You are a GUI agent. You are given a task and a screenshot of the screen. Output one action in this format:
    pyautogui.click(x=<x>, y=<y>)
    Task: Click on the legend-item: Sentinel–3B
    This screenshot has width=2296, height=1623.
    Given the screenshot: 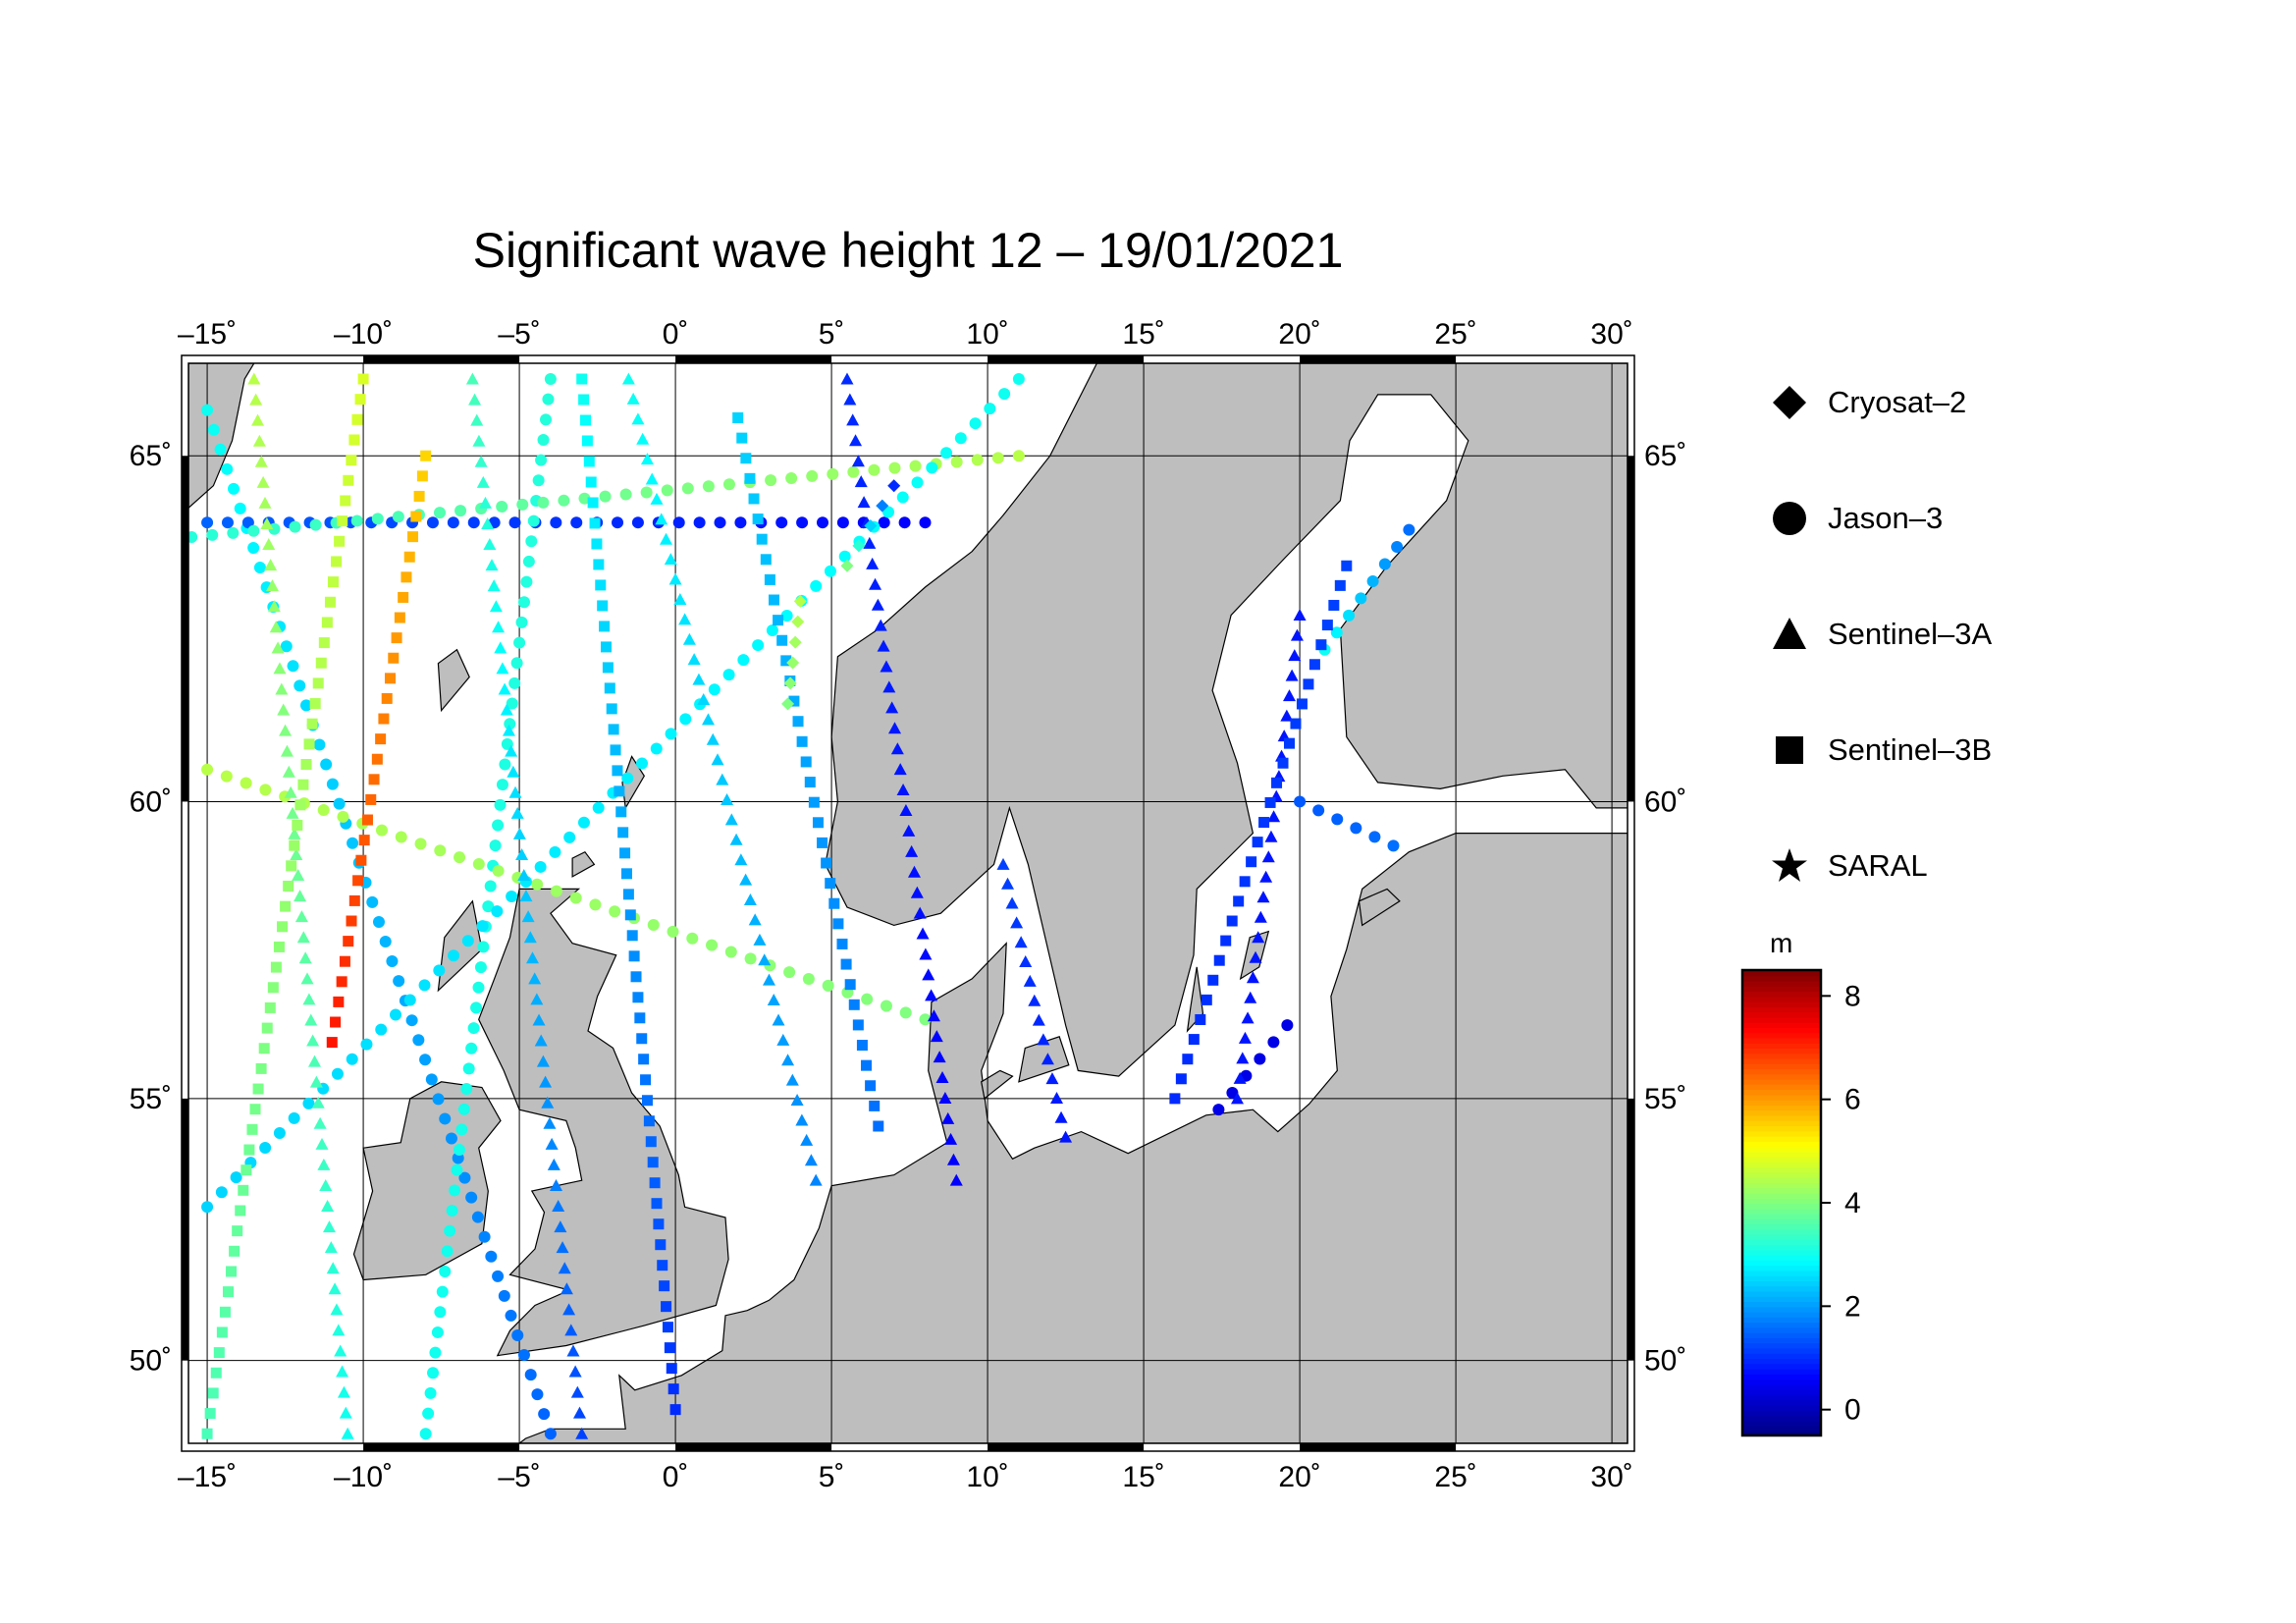 What is the action you would take?
    pyautogui.click(x=1879, y=750)
    